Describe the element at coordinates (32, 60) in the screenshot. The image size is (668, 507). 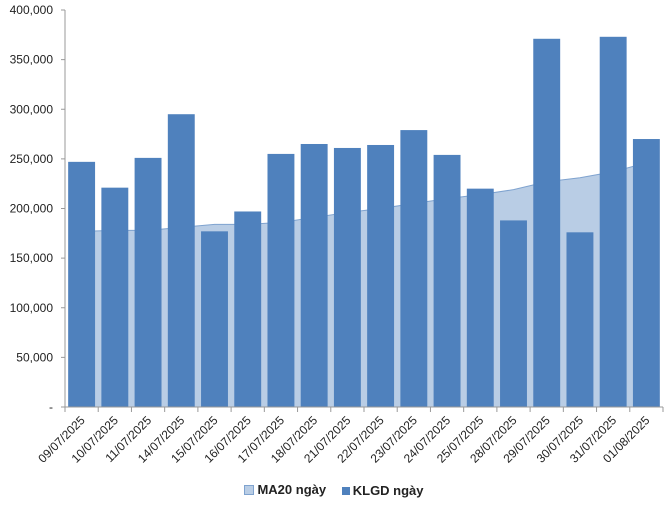
I see `y-tick-label: 350,000` at that location.